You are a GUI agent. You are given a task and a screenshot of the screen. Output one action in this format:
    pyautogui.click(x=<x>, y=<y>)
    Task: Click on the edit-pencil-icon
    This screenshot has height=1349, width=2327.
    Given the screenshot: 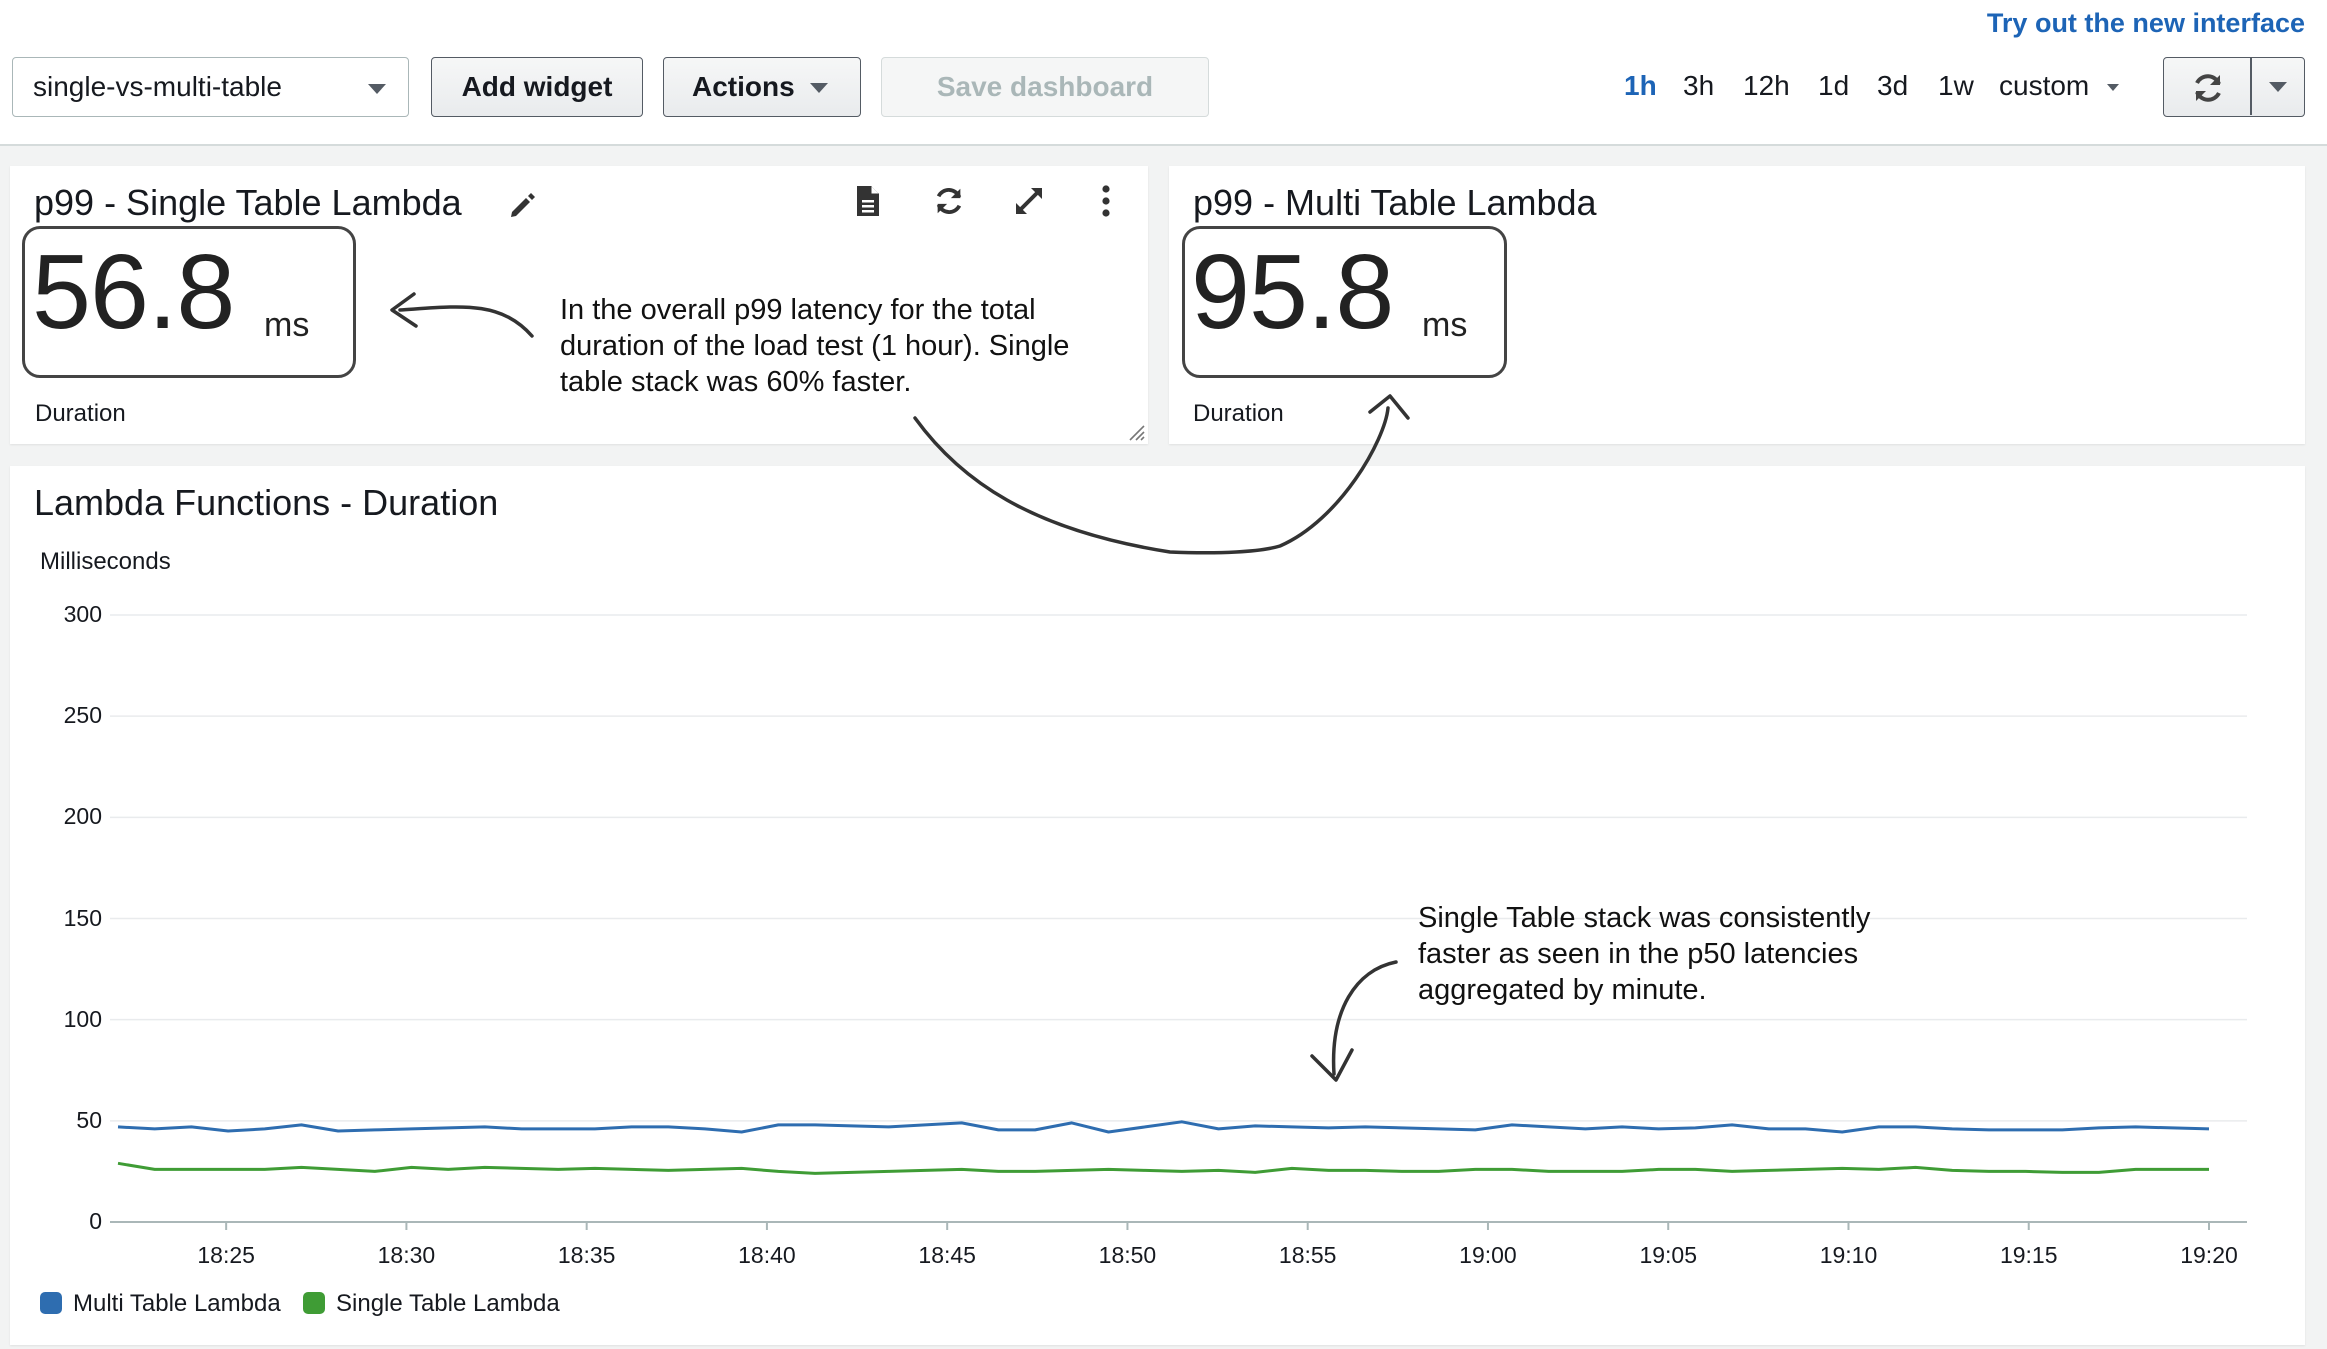 What is the action you would take?
    pyautogui.click(x=522, y=206)
    